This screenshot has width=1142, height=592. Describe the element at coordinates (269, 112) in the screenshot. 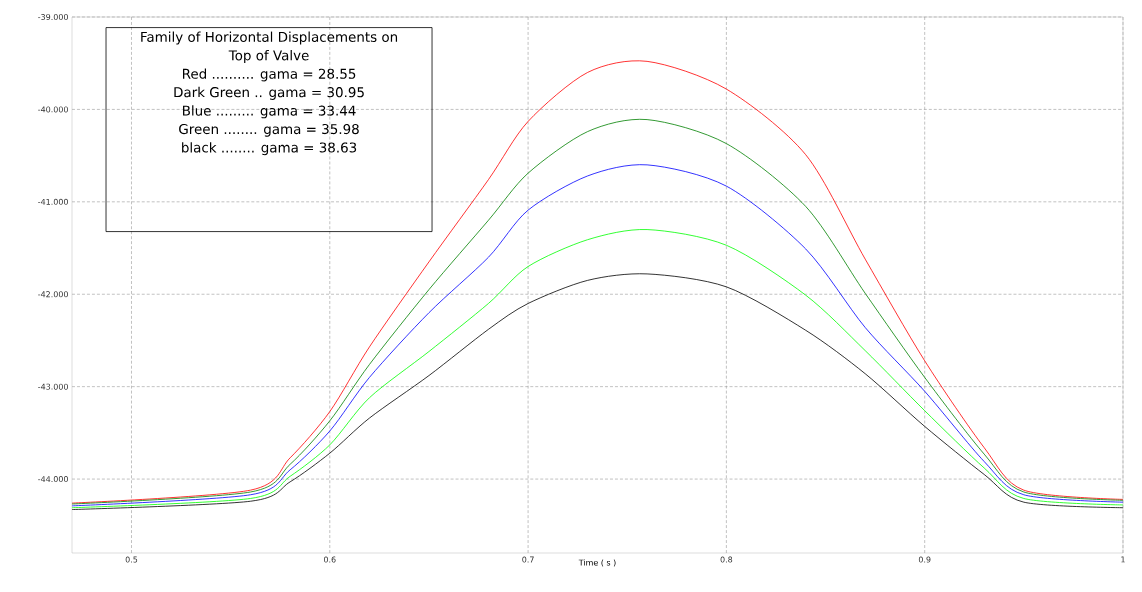

I see `annotation: Blue ......... gama = 33.44` at that location.